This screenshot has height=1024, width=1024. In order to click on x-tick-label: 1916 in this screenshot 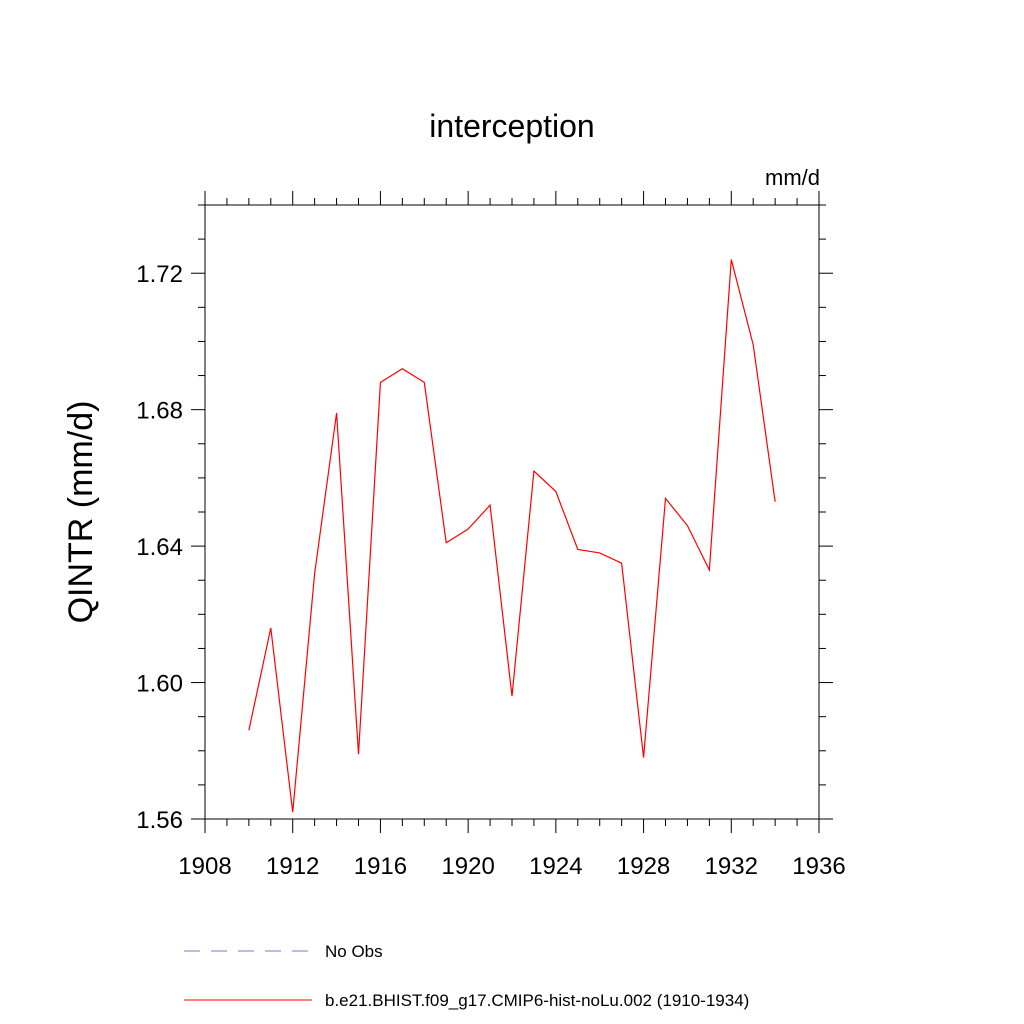, I will do `click(380, 866)`.